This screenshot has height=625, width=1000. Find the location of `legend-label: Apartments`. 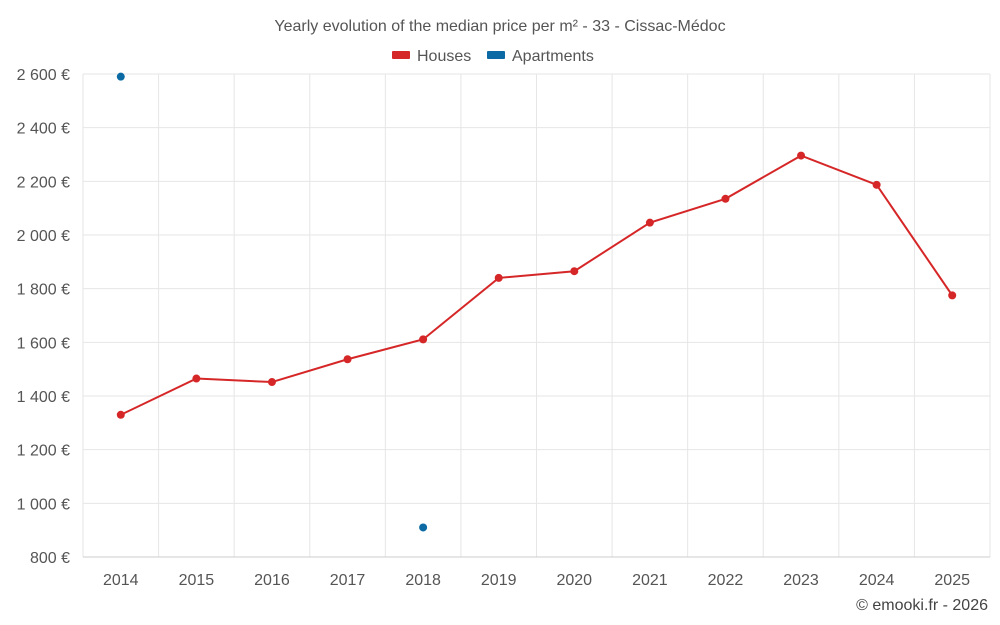

legend-label: Apartments is located at coordinates (553, 56).